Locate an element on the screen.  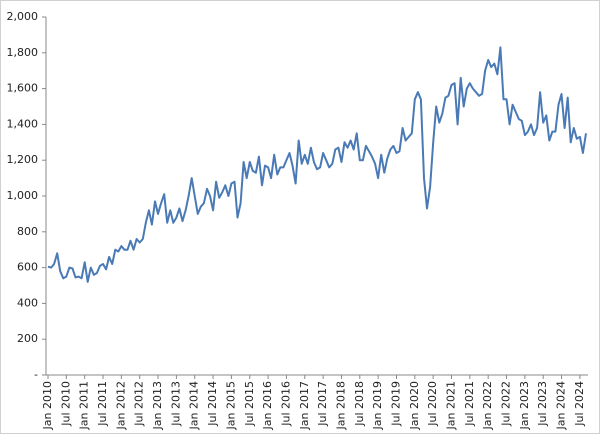
x-tick-label: Jan 2024 is located at coordinates (561, 405).